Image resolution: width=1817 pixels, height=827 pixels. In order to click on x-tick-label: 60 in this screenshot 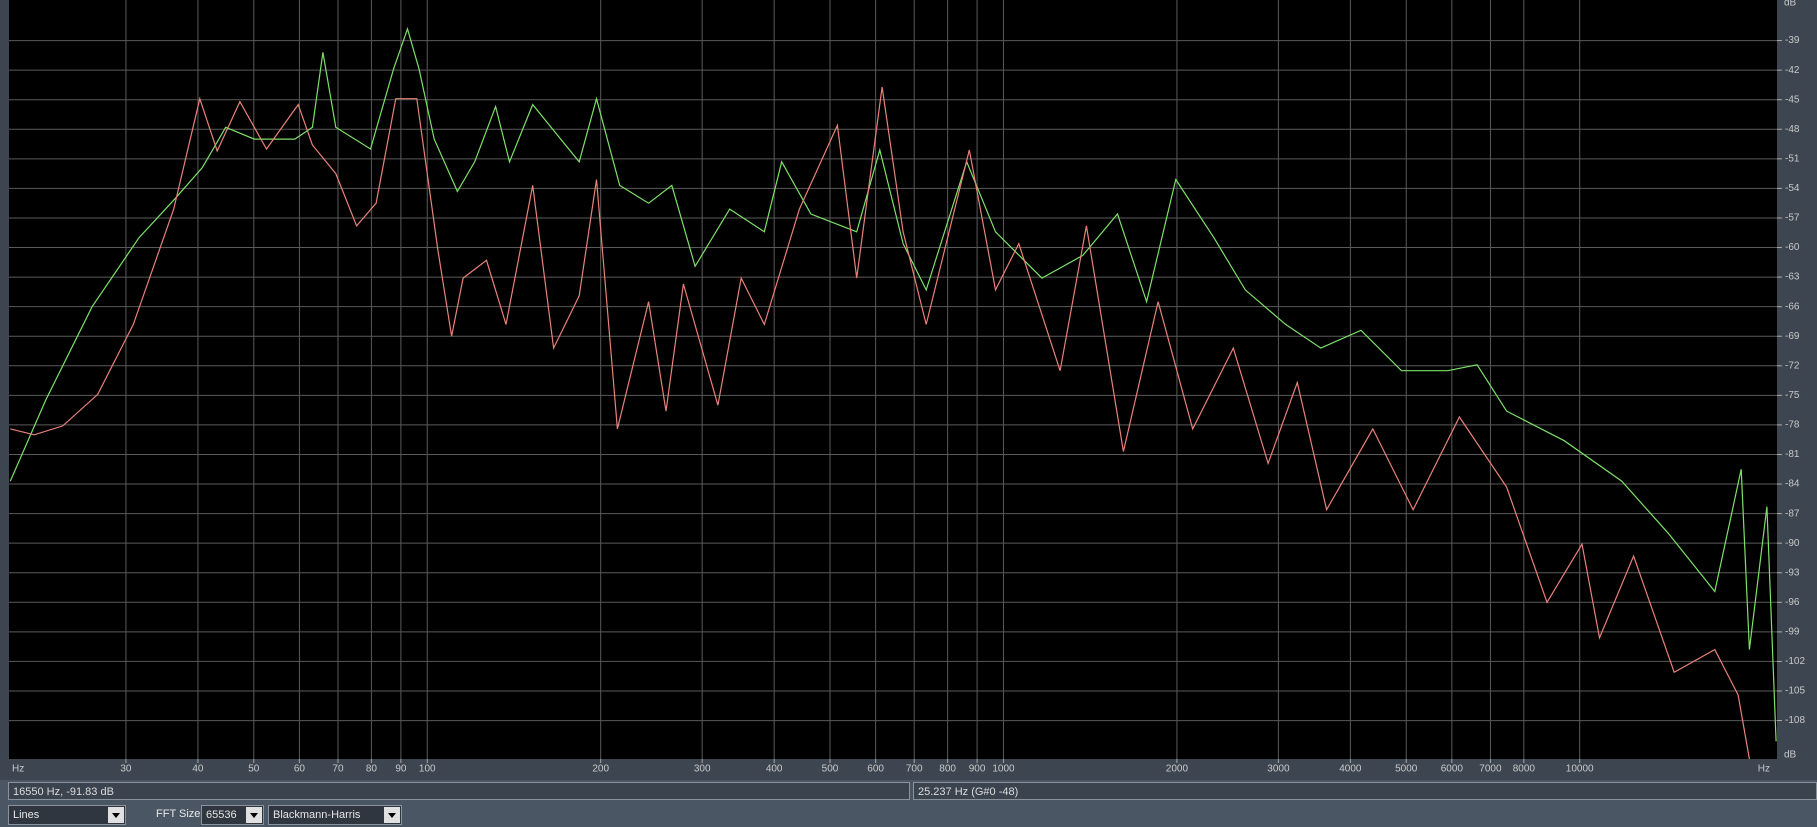, I will do `click(300, 769)`.